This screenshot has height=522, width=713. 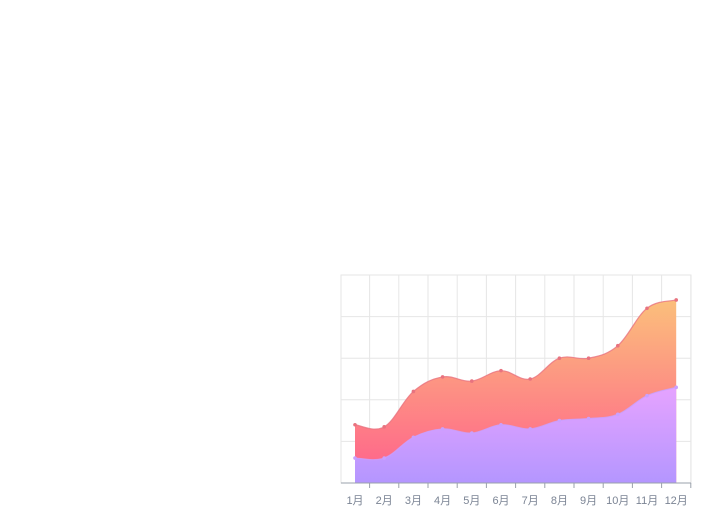 I want to click on data-points, so click(x=515, y=379).